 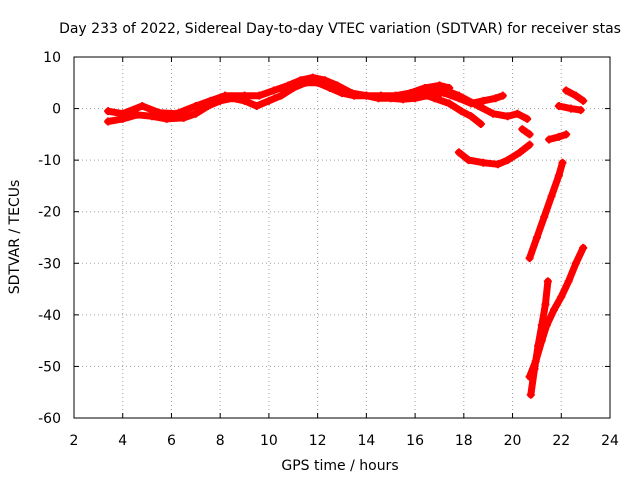 What do you see at coordinates (339, 466) in the screenshot?
I see `x-axis-label: GPS time / hours` at bounding box center [339, 466].